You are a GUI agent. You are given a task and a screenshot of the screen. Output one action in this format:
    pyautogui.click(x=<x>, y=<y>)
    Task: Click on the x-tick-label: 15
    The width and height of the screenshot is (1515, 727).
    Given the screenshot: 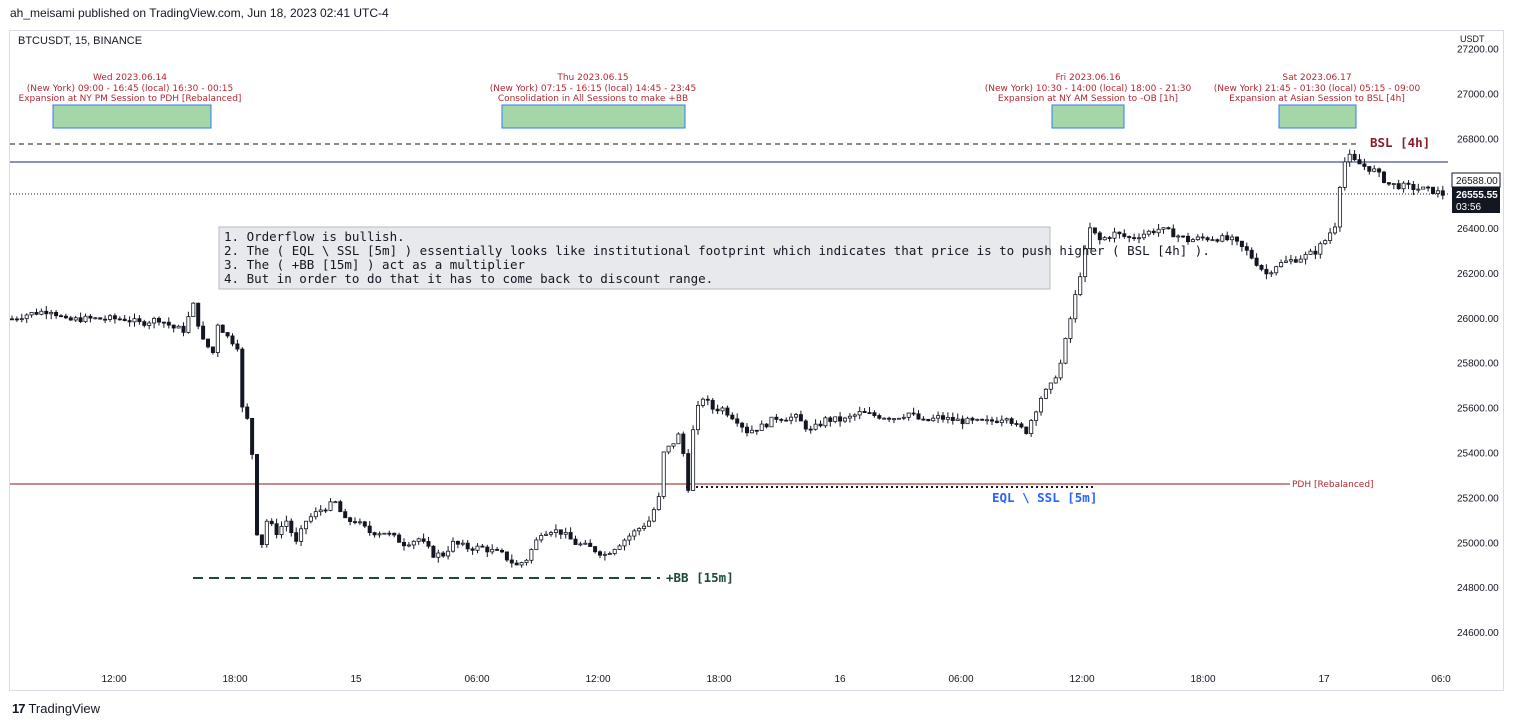 What is the action you would take?
    pyautogui.click(x=356, y=679)
    